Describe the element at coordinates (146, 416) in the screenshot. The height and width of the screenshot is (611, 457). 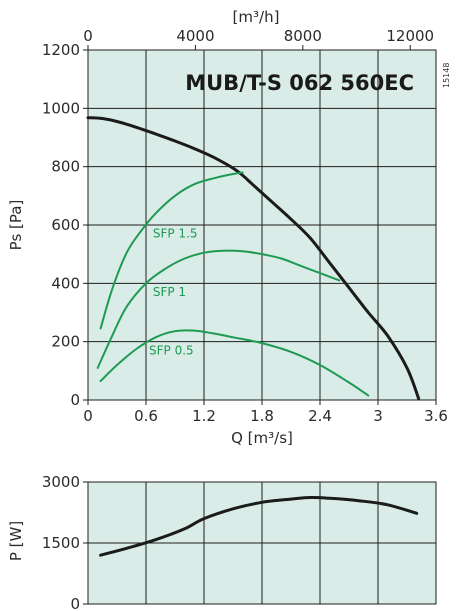
I see `x-tick-label: 0.6` at that location.